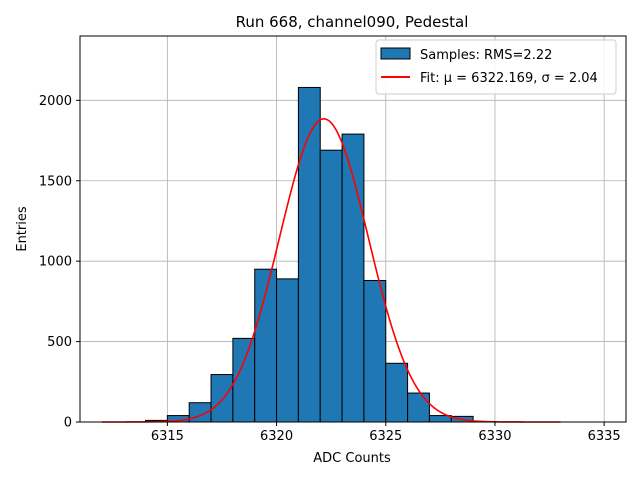  I want to click on chart-title: Run 668, channel090, Pedestal, so click(352, 22).